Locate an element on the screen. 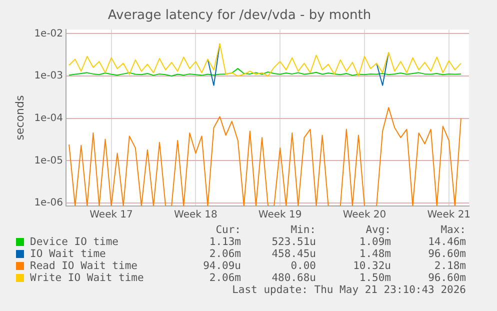  text: Max: is located at coordinates (453, 230).